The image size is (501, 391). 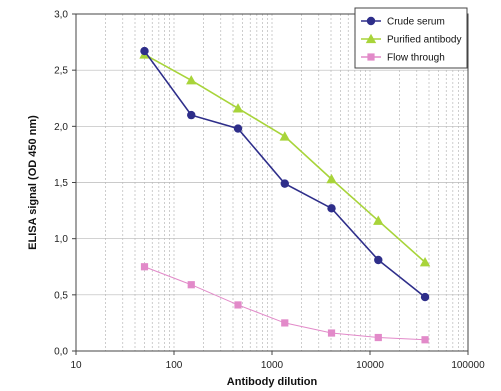 I want to click on legend-marker-purified-antibody, so click(x=371, y=38).